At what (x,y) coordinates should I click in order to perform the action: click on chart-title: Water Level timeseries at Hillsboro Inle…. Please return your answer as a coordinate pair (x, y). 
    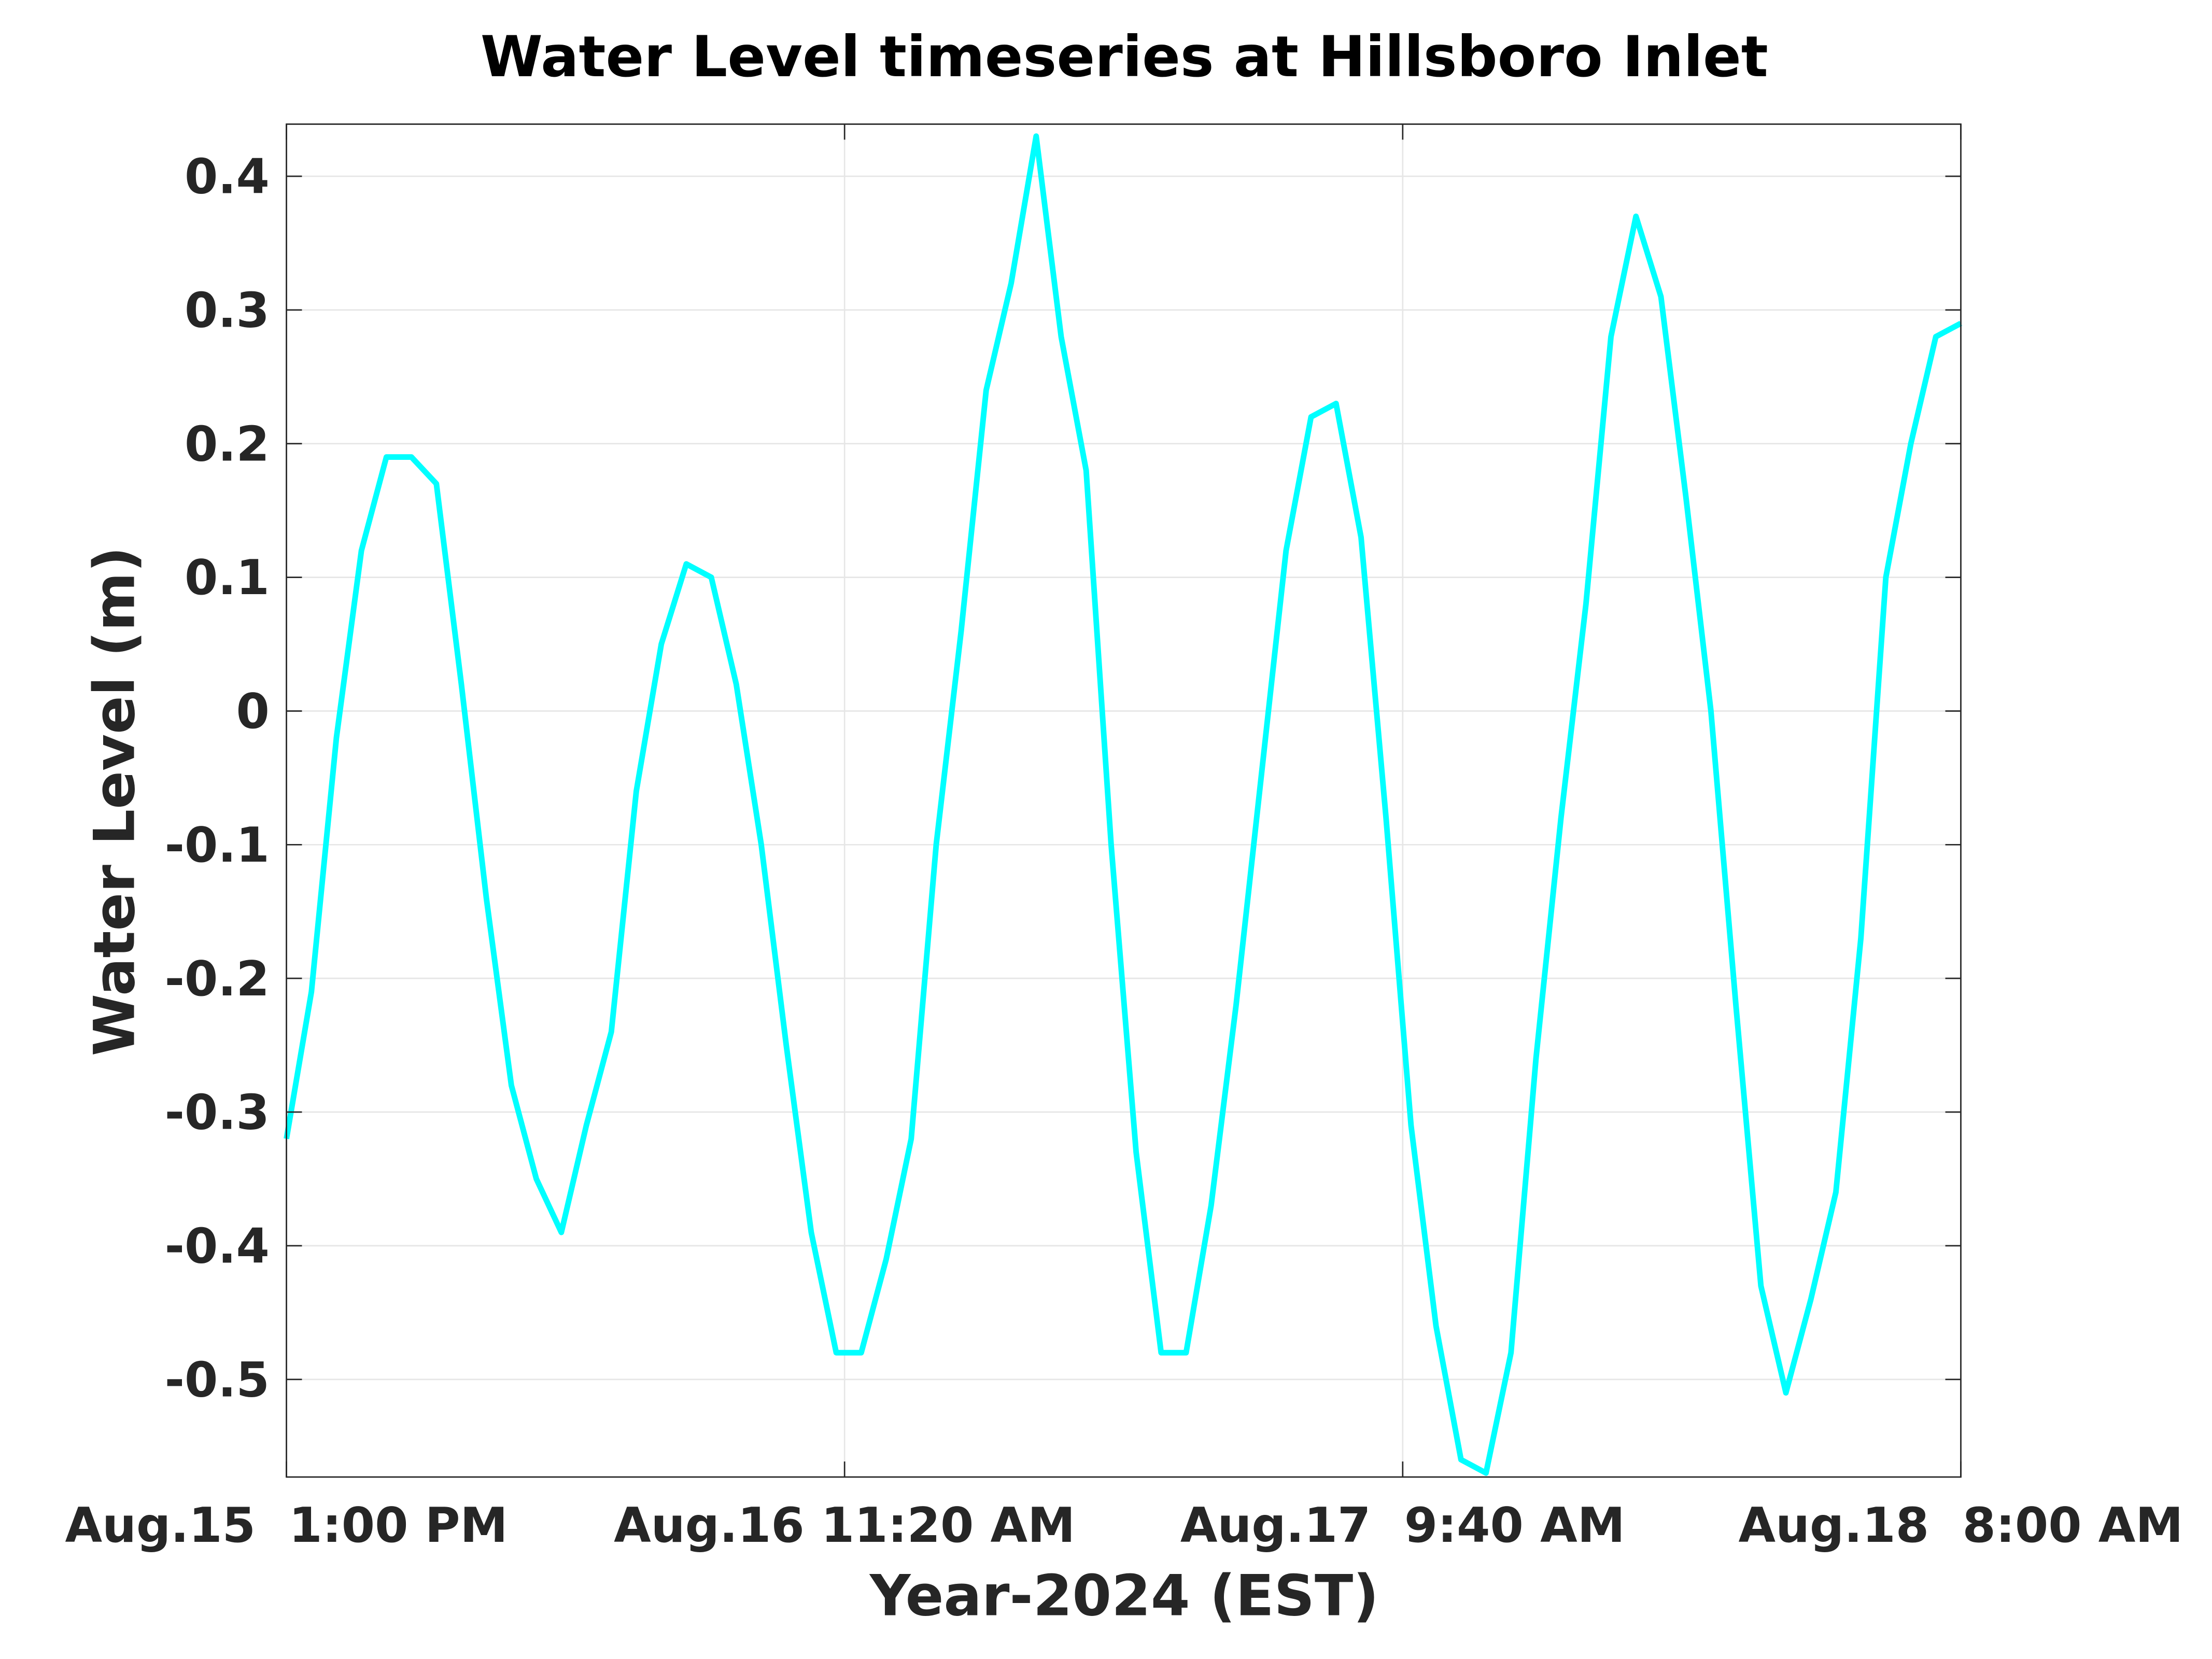
    Looking at the image, I should click on (1124, 57).